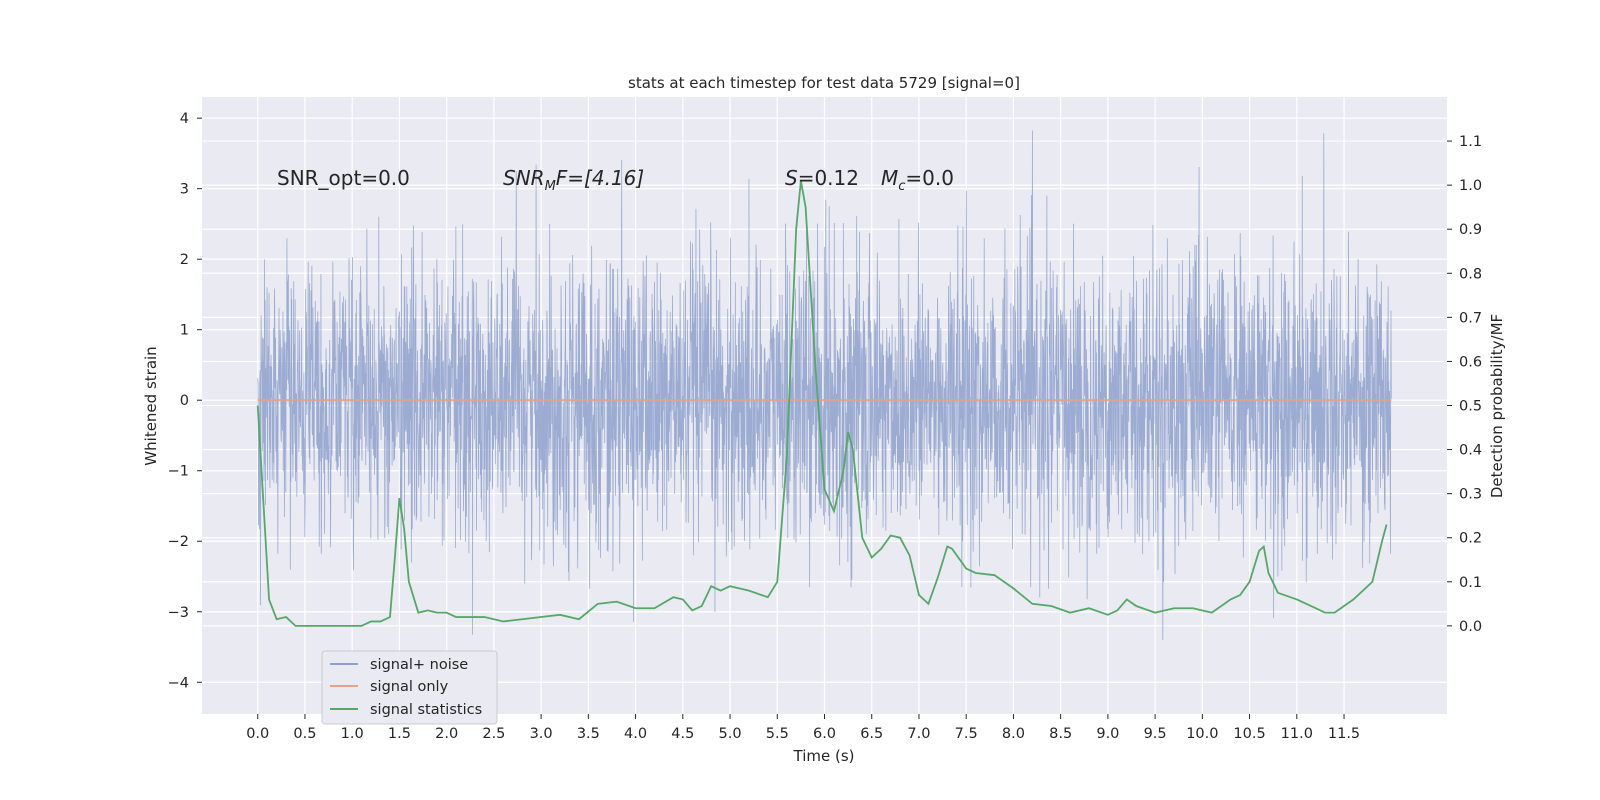  What do you see at coordinates (1470, 407) in the screenshot?
I see `y-right-tick-label: 0.5` at bounding box center [1470, 407].